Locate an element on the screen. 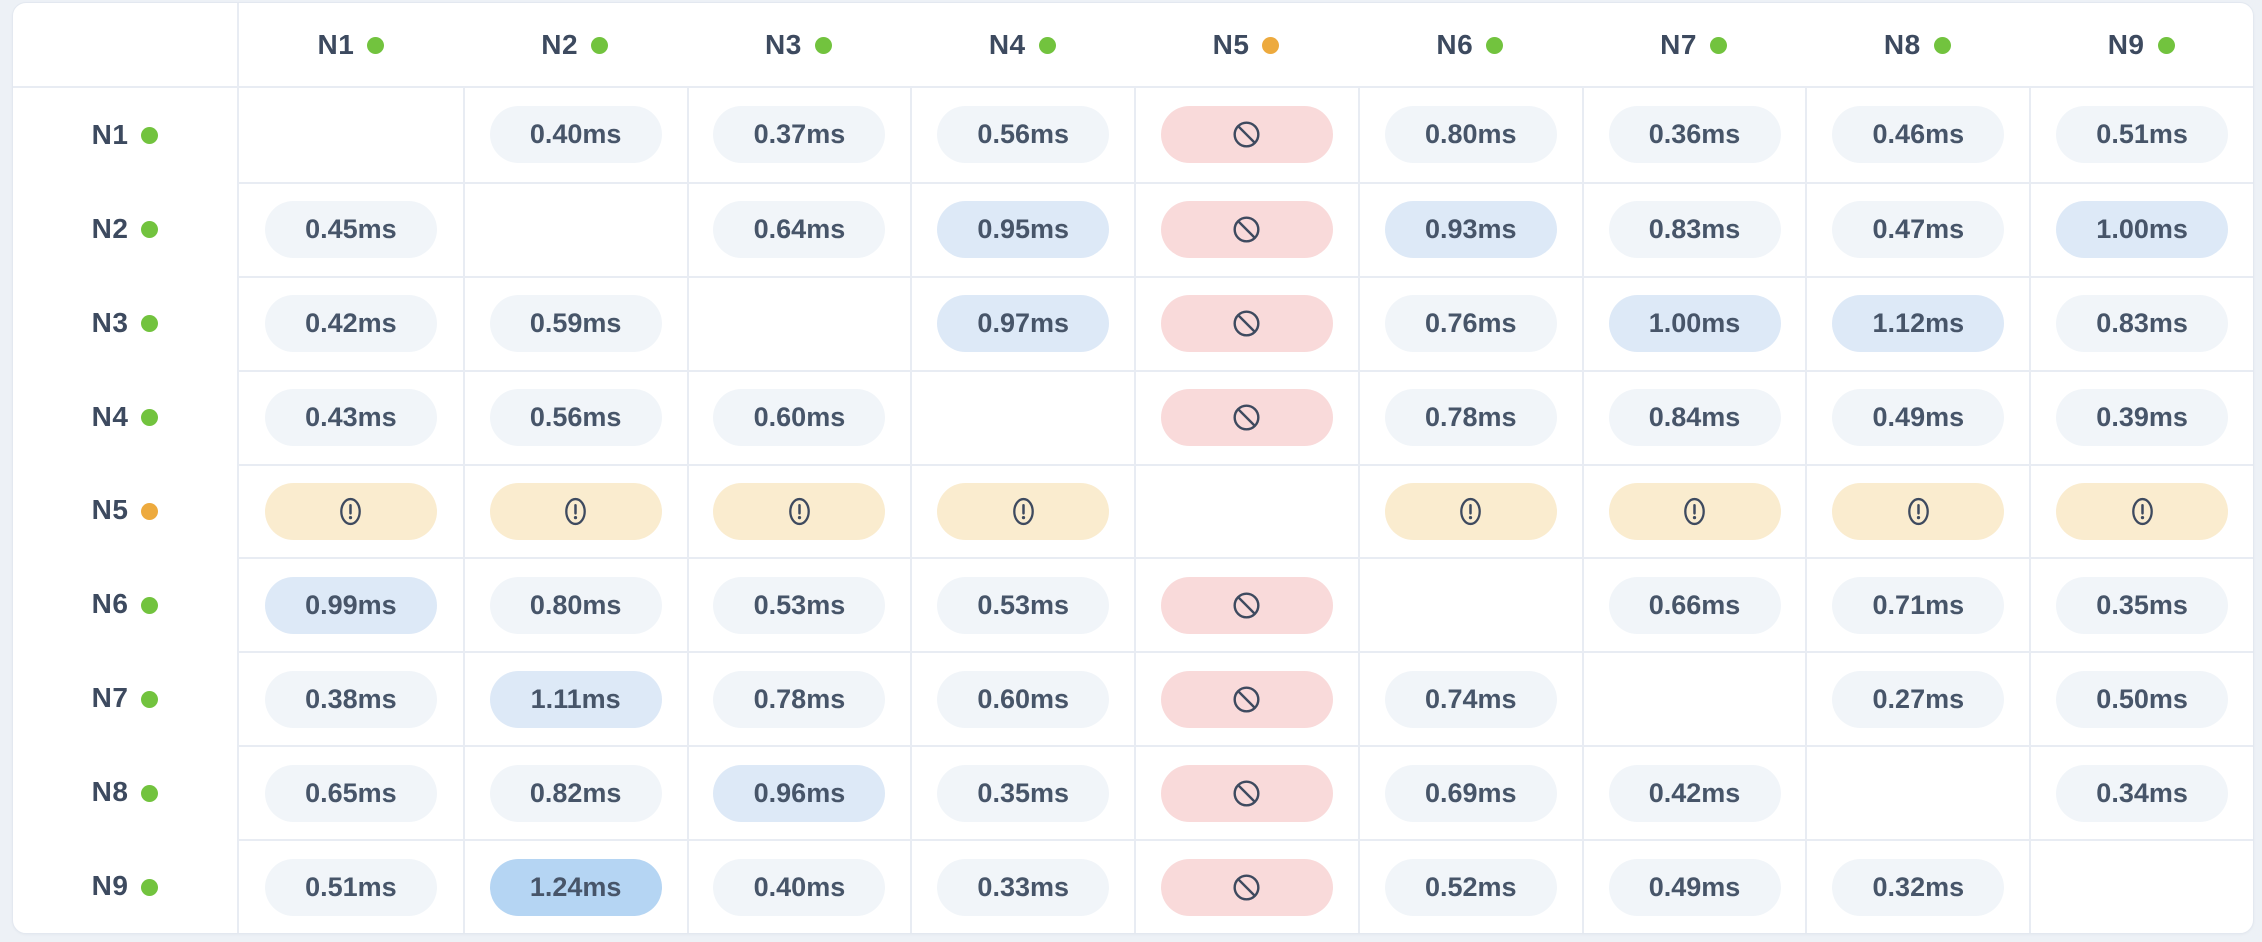  matrix-cell: 1.11ms is located at coordinates (574, 698).